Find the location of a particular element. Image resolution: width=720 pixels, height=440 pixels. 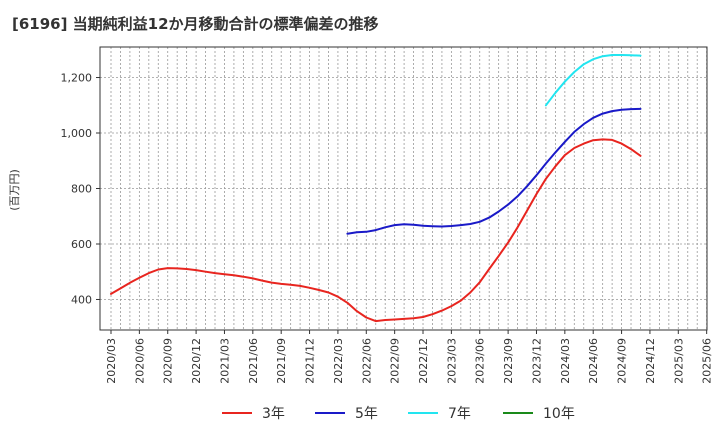

series-line-7年 is located at coordinates (593, 80).